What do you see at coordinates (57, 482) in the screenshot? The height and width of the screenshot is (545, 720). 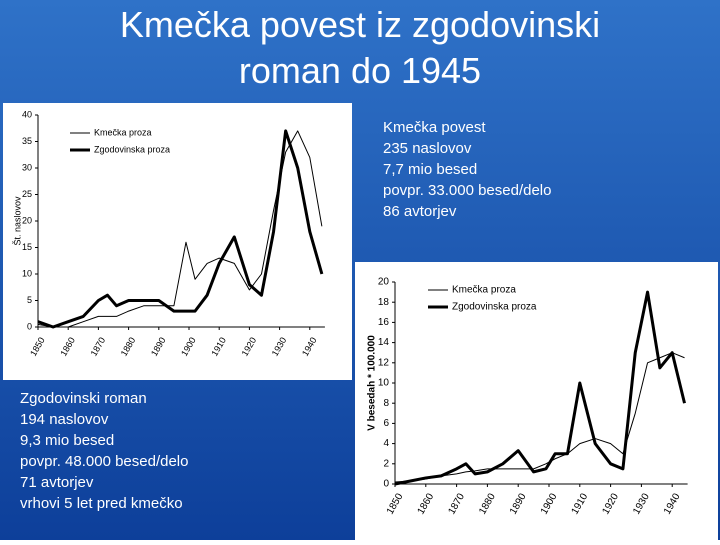 I see `text-line: 71 avtorjev` at bounding box center [57, 482].